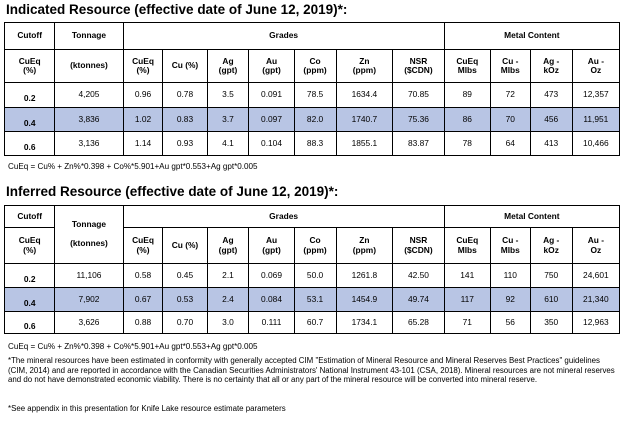  I want to click on au-oz-cell: 10,466, so click(596, 143).